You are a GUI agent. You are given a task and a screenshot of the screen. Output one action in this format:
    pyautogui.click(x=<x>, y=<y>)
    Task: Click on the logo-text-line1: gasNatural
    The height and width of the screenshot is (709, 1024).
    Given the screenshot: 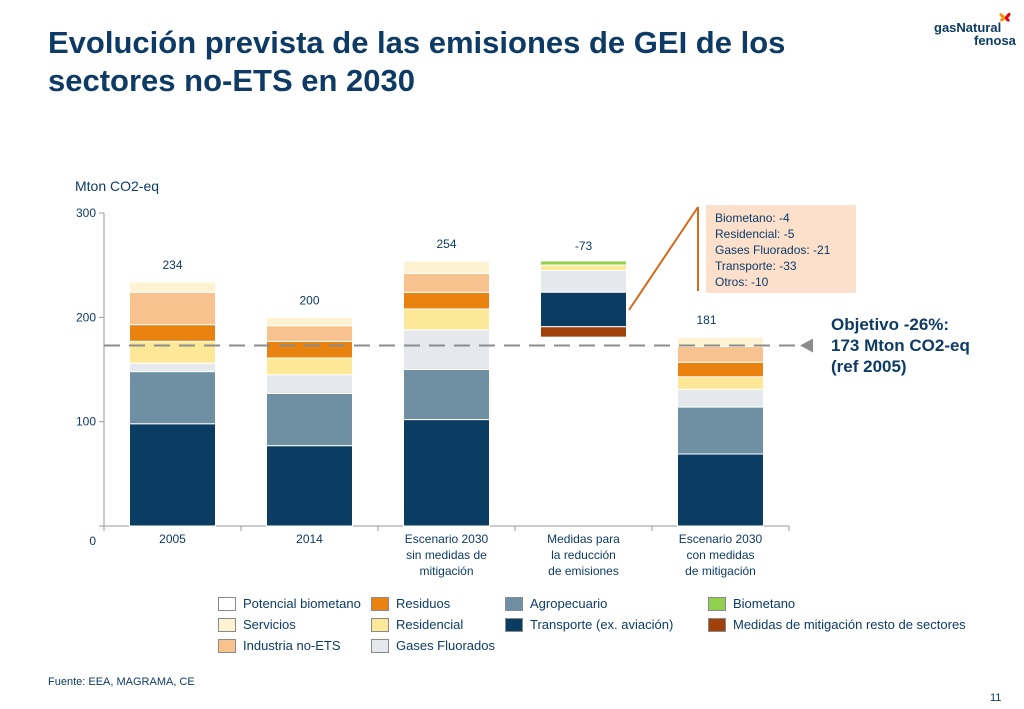 What is the action you would take?
    pyautogui.click(x=968, y=27)
    